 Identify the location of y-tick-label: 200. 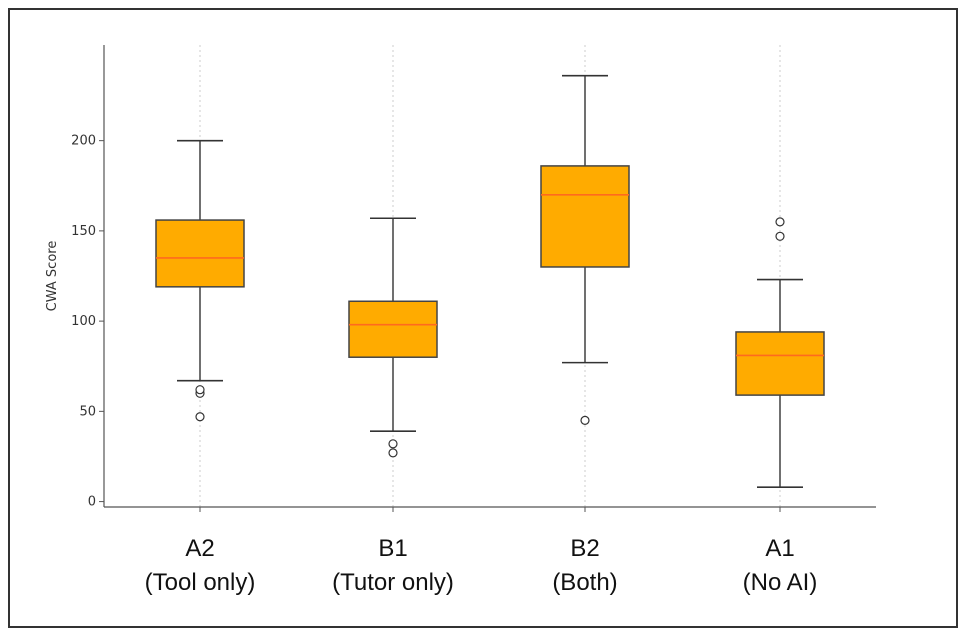
(83, 141).